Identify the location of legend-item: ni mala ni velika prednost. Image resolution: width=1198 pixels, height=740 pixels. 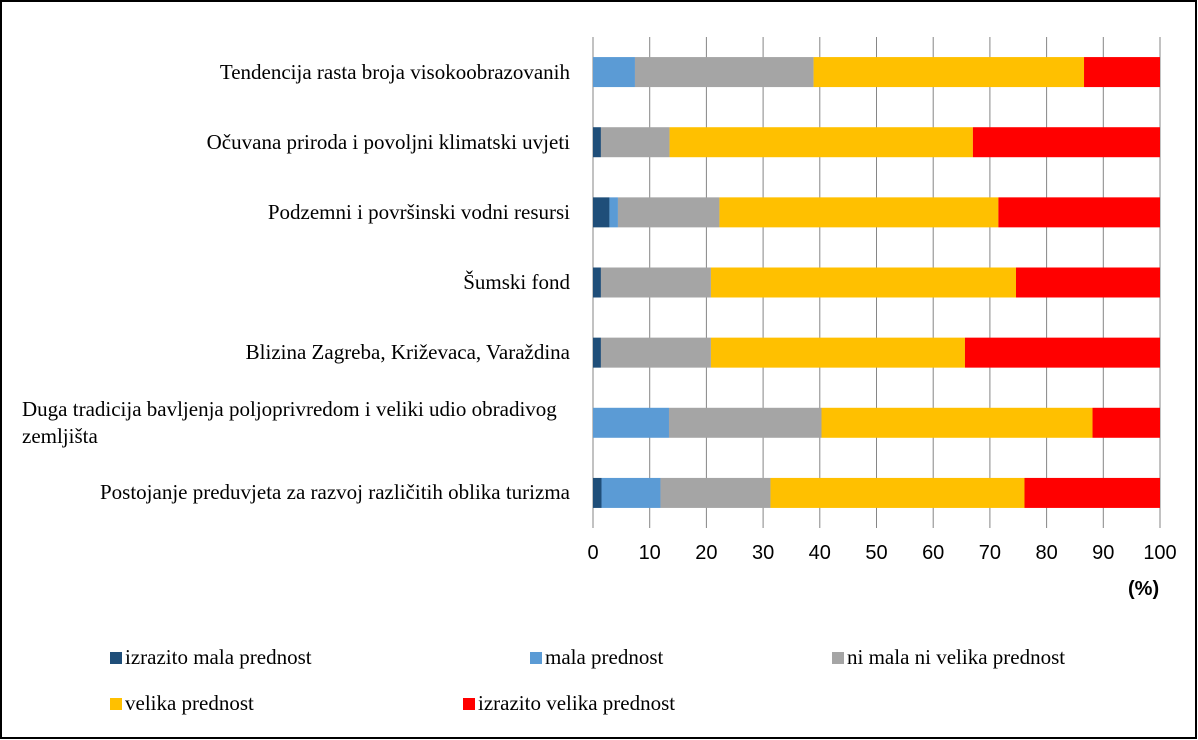
(948, 657).